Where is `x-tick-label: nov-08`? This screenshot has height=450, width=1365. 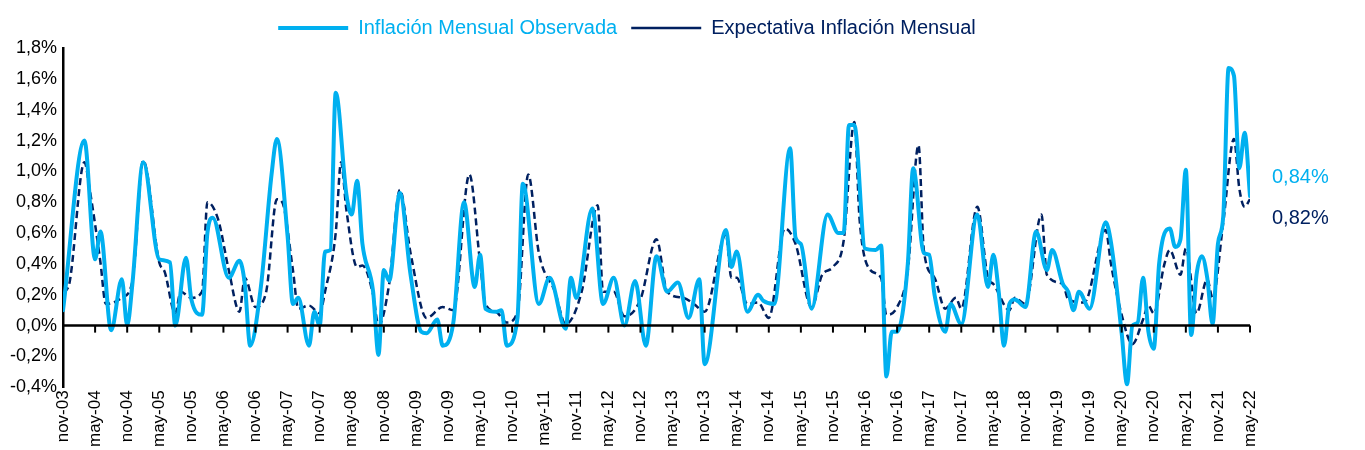
x-tick-label: nov-08 is located at coordinates (383, 416).